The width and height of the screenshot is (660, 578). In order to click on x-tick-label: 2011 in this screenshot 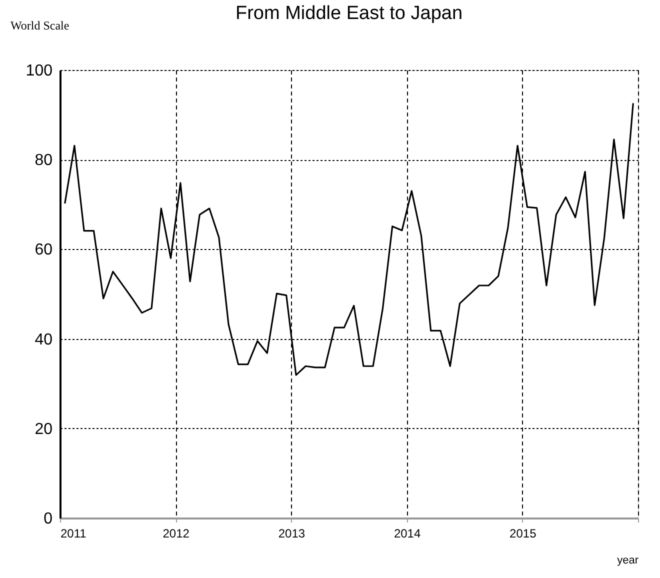, I will do `click(73, 533)`.